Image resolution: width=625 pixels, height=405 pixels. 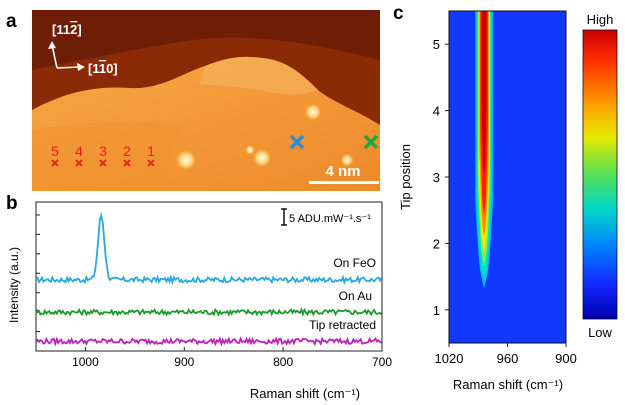 I want to click on spectra-y-label: Intensity (a.u.), so click(x=14, y=285).